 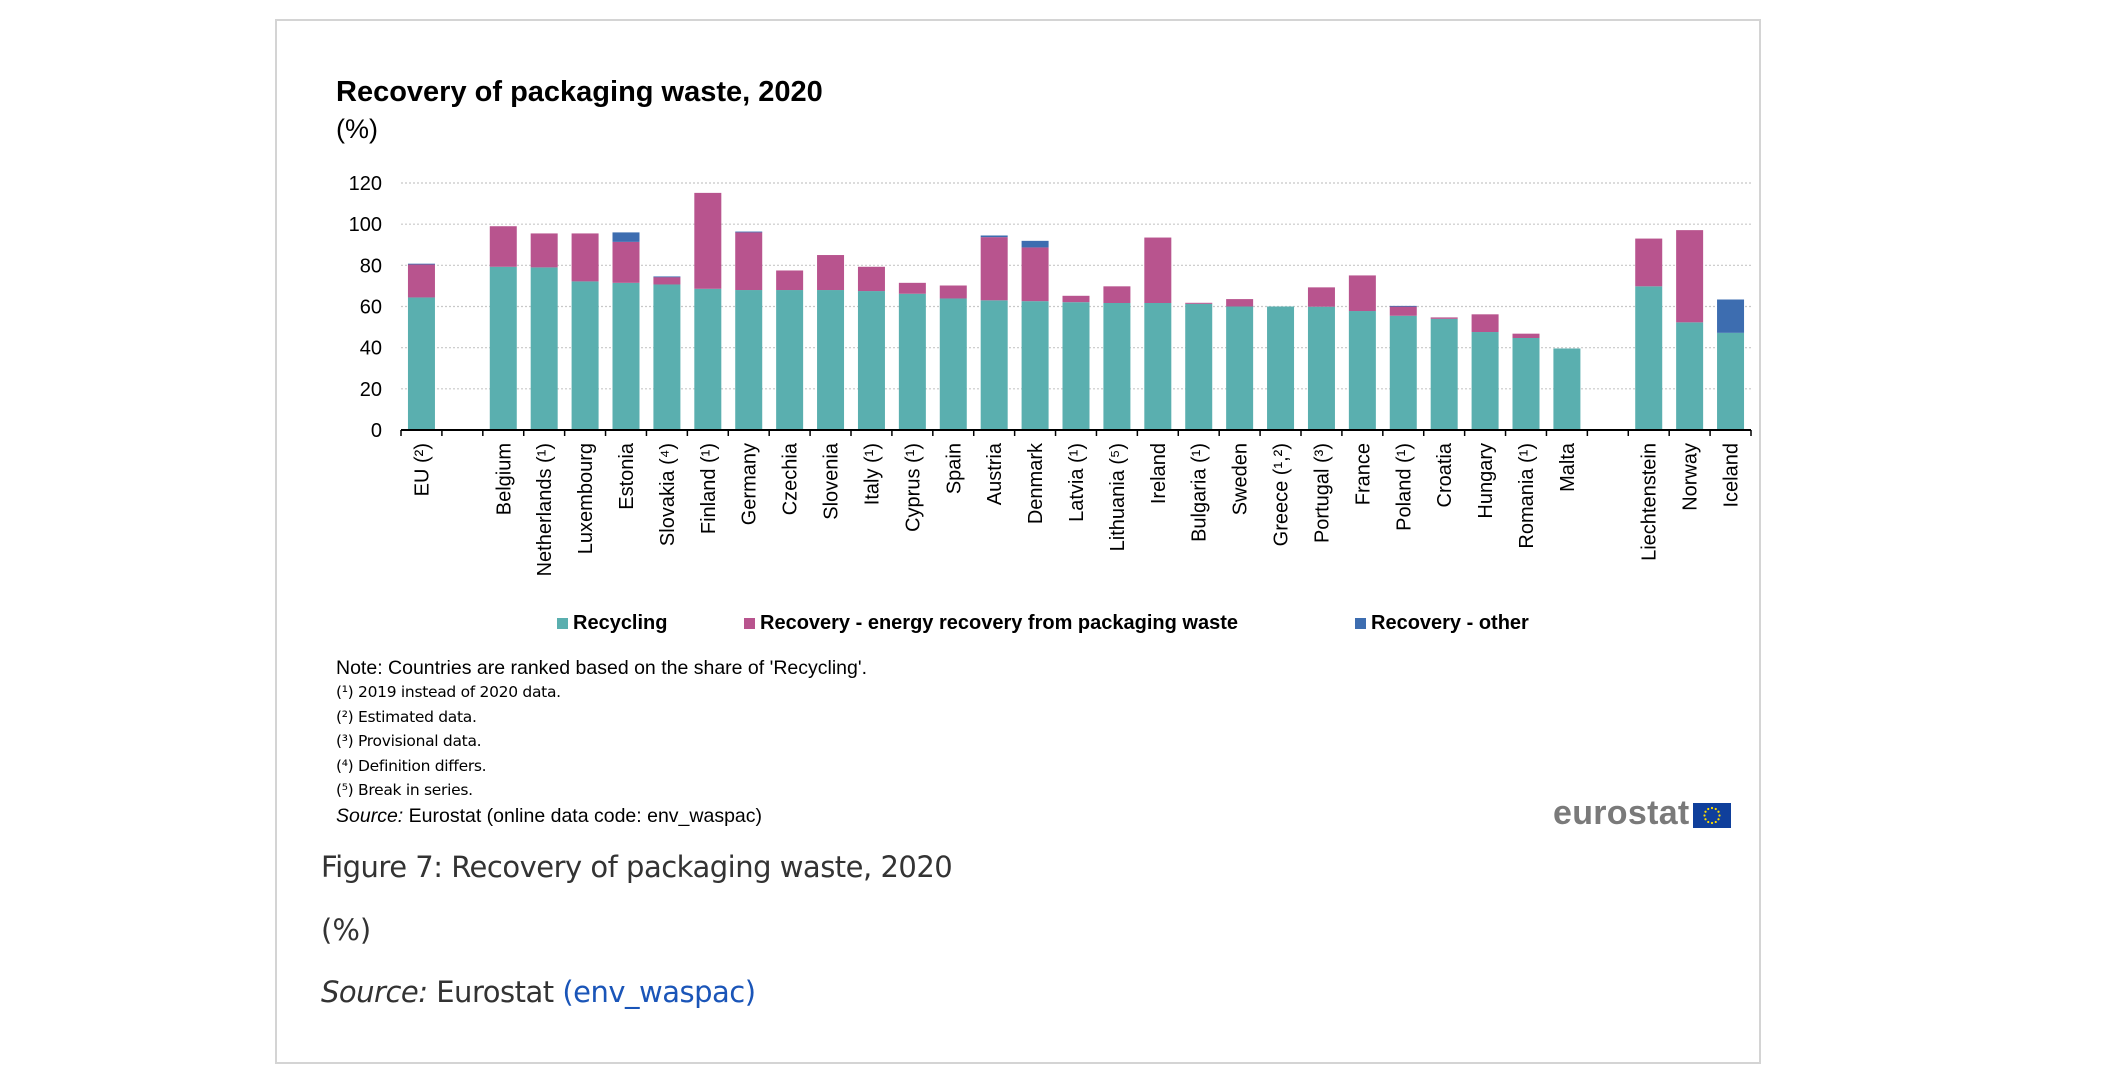 What do you see at coordinates (1363, 474) in the screenshot?
I see `x-tick-label: France` at bounding box center [1363, 474].